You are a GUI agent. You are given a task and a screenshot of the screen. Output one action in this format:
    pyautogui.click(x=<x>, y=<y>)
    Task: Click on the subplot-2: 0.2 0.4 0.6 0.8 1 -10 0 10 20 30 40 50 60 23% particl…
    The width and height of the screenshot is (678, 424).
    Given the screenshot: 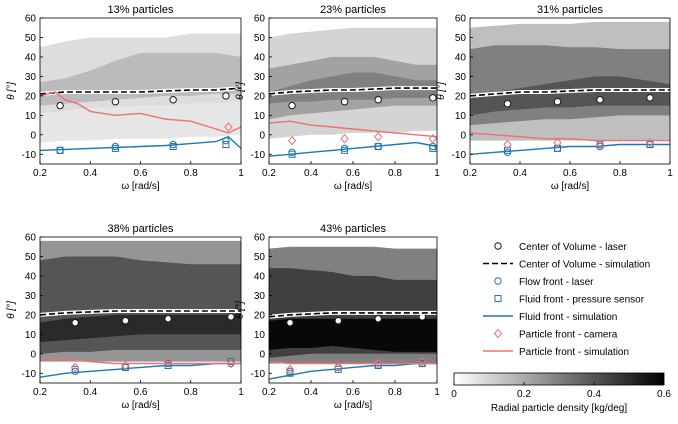 What is the action you would take?
    pyautogui.click(x=337, y=98)
    